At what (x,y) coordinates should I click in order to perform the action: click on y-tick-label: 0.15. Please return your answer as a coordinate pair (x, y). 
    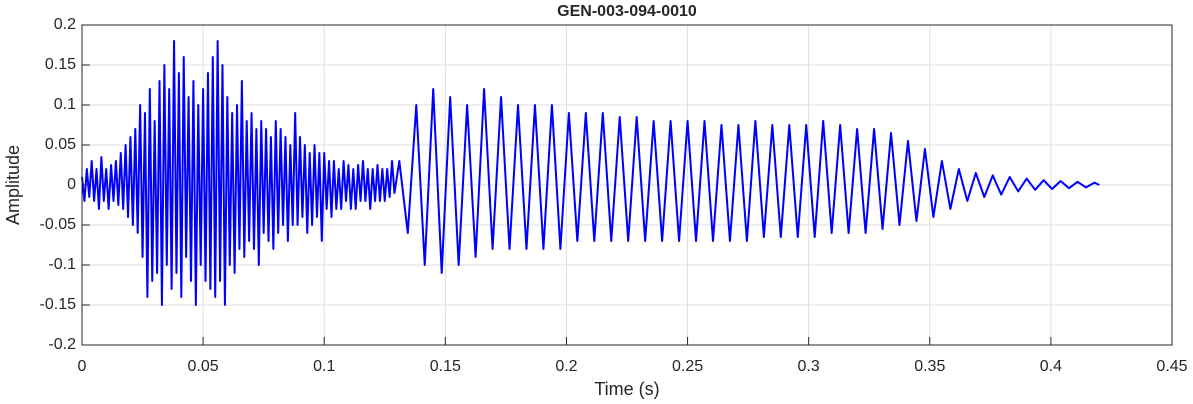
    Looking at the image, I should click on (60, 64).